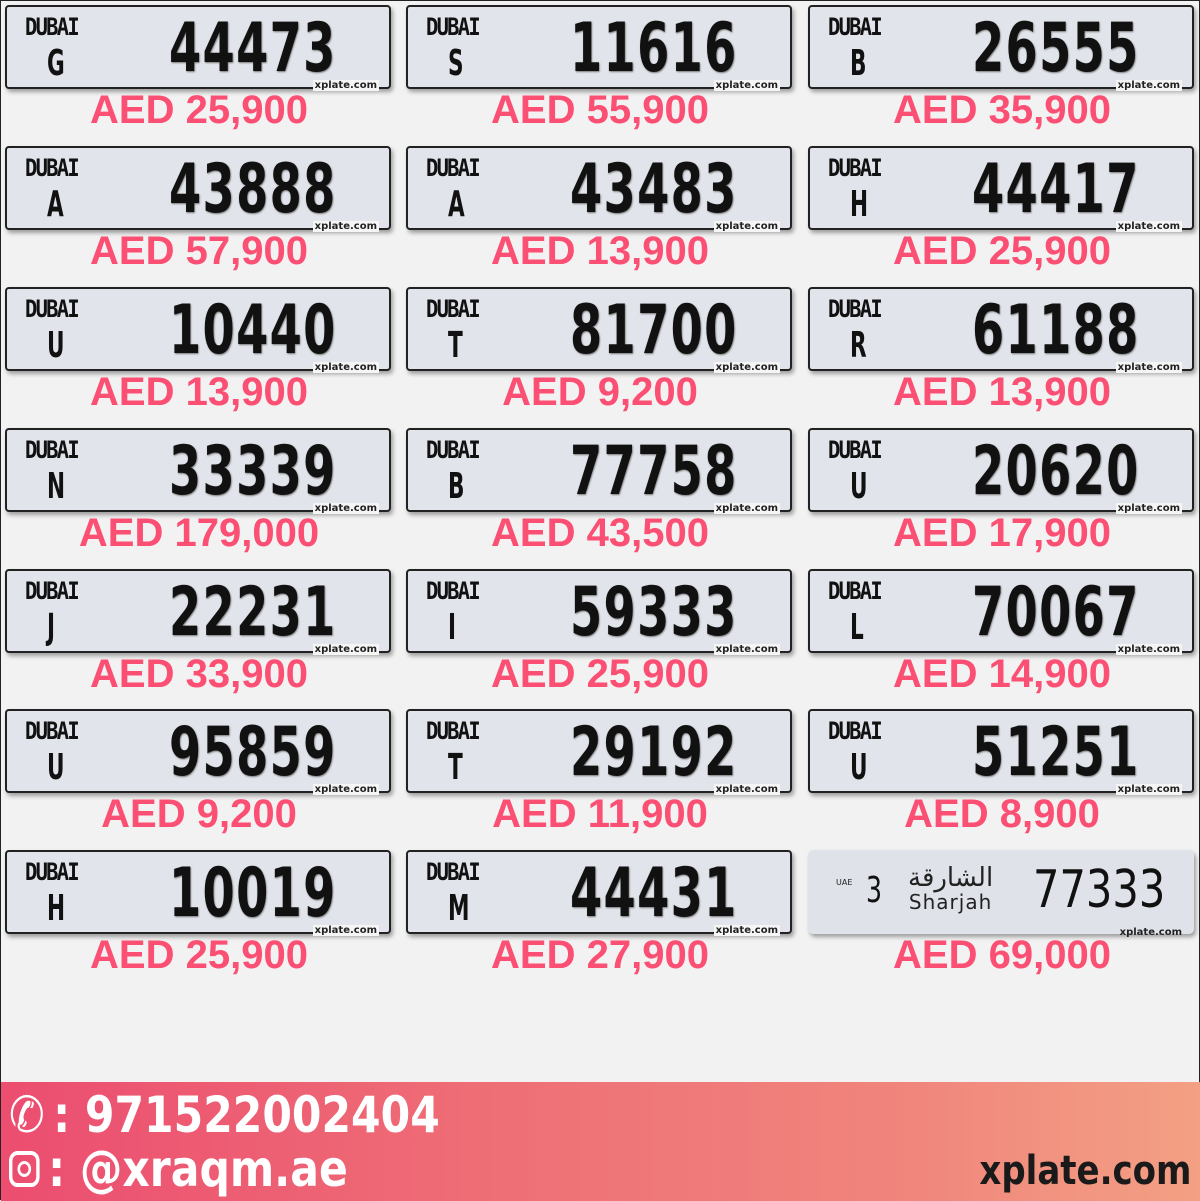  I want to click on plate-listing: DUBAI B 77758 xplate.com AED 43,500, so click(600, 498).